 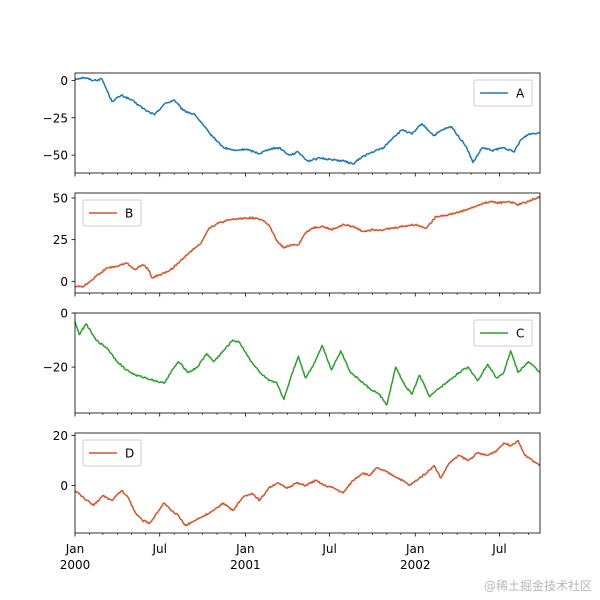 What do you see at coordinates (245, 565) in the screenshot?
I see `xtick-label-year: 2001` at bounding box center [245, 565].